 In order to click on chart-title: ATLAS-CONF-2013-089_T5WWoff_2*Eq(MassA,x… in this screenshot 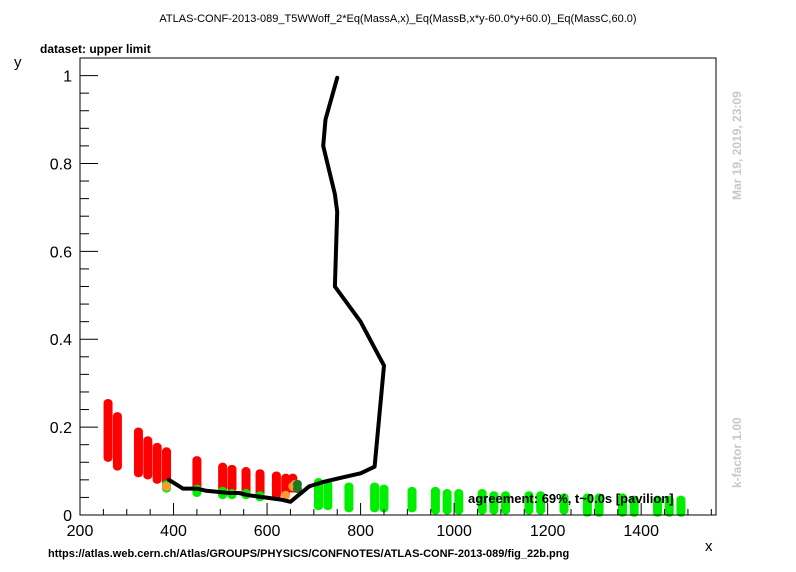, I will do `click(398, 19)`.